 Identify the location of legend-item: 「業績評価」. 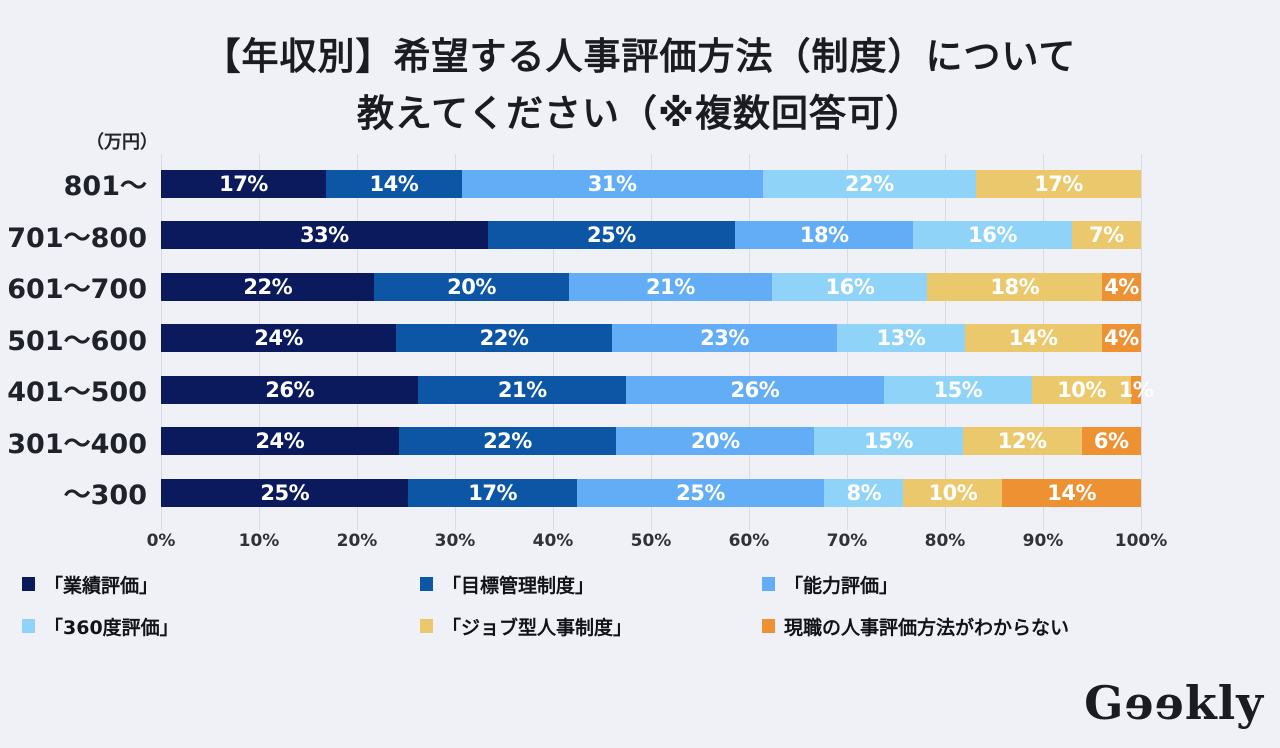
(221, 584).